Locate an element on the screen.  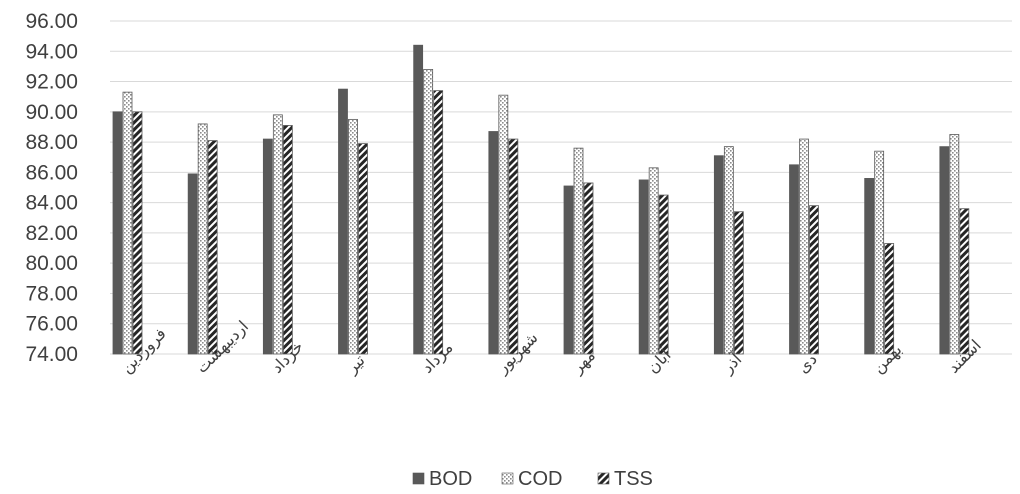
y-tick-label: 96.00 is located at coordinates (51, 21).